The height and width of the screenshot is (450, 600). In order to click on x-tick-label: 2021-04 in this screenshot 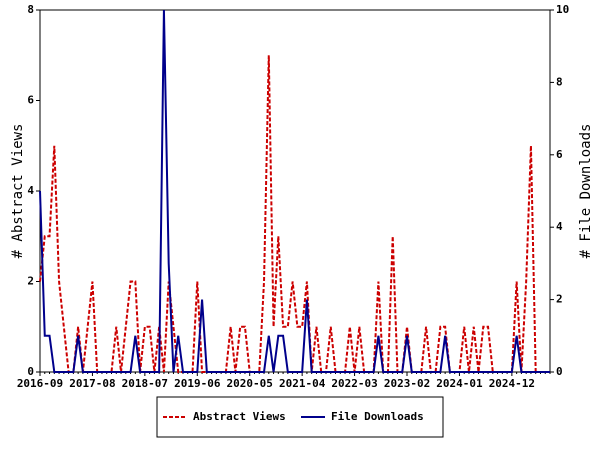, I will do `click(302, 383)`.